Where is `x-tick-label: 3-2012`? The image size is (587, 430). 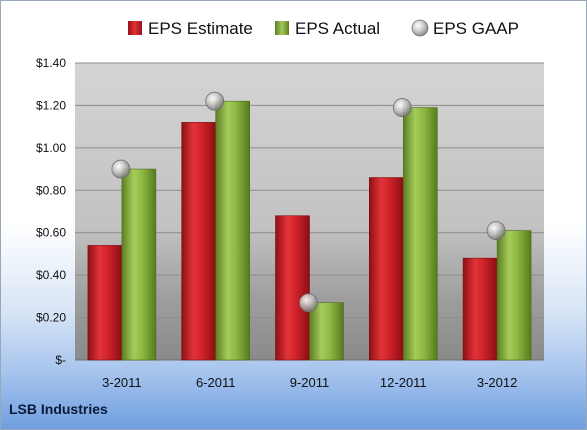
x-tick-label: 3-2012 is located at coordinates (497, 382).